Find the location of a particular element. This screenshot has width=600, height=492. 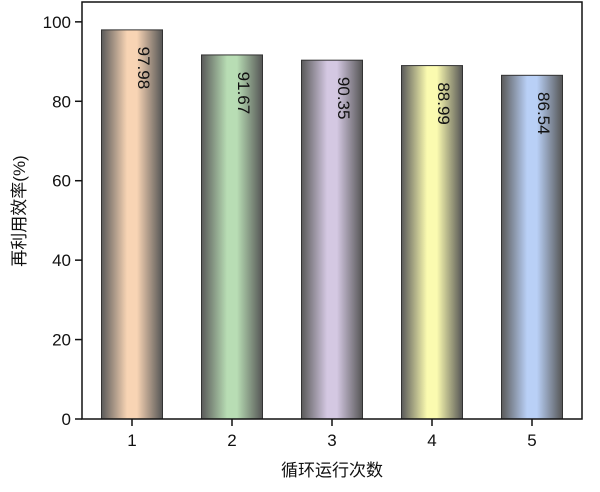

y-tick-label: 60 is located at coordinates (61, 181).